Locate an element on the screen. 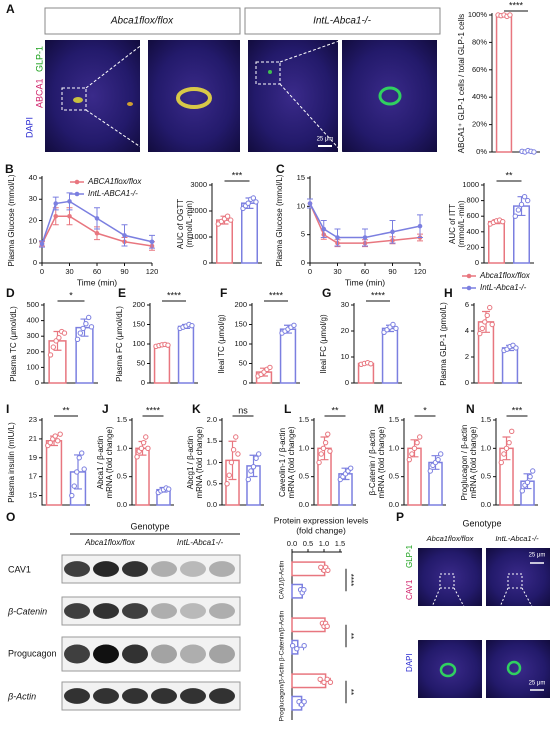  significance-label: * is located at coordinates (71, 295).